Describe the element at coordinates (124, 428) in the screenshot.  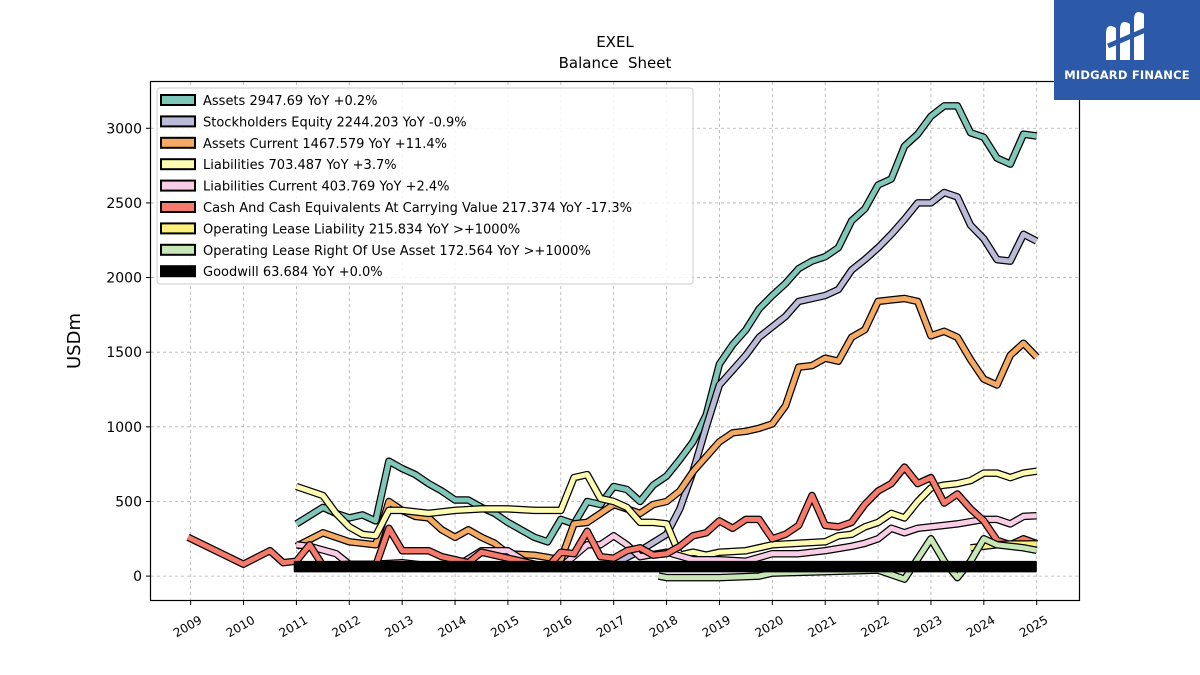
I see `y-tick-label: 1000` at that location.